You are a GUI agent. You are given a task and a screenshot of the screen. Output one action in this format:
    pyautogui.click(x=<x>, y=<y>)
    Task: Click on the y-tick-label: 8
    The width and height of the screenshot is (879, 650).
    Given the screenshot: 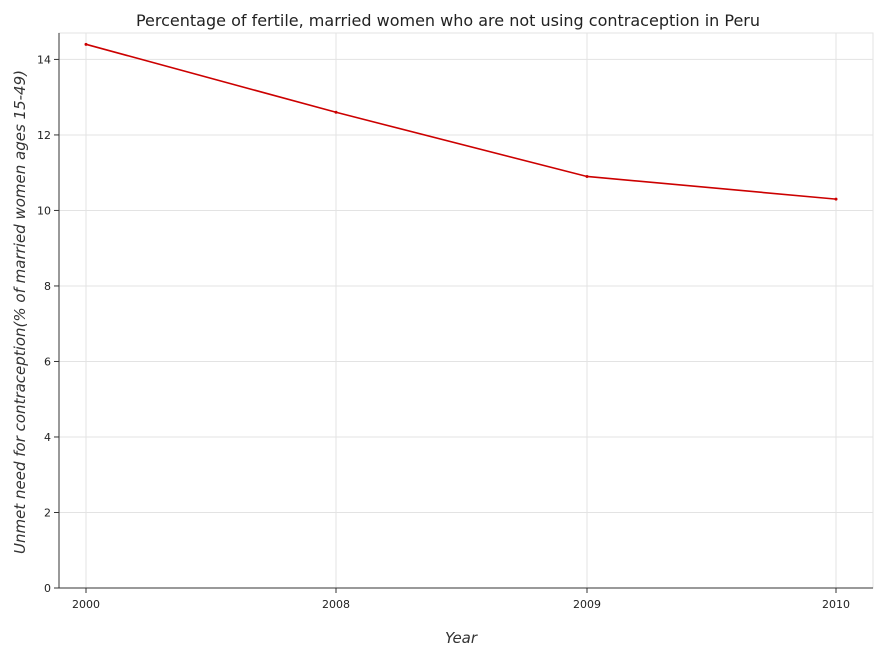 What is the action you would take?
    pyautogui.click(x=47, y=286)
    